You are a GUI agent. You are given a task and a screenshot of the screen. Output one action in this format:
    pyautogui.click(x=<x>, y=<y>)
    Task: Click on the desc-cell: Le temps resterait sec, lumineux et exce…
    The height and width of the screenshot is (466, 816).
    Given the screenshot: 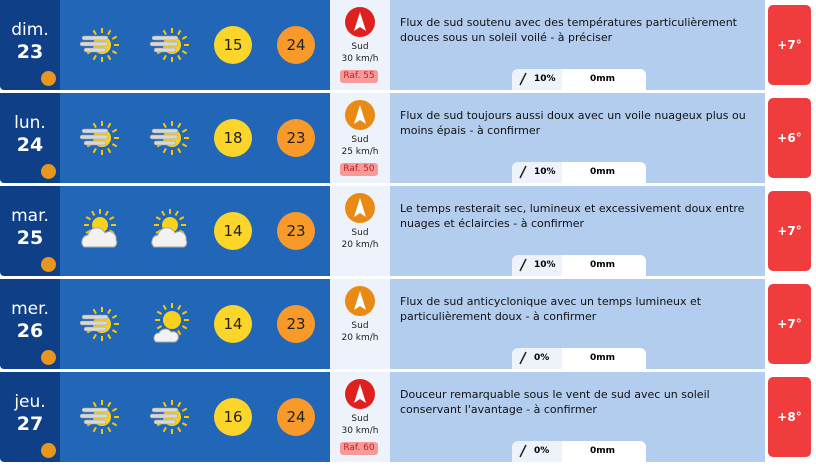 What is the action you would take?
    pyautogui.click(x=577, y=231)
    